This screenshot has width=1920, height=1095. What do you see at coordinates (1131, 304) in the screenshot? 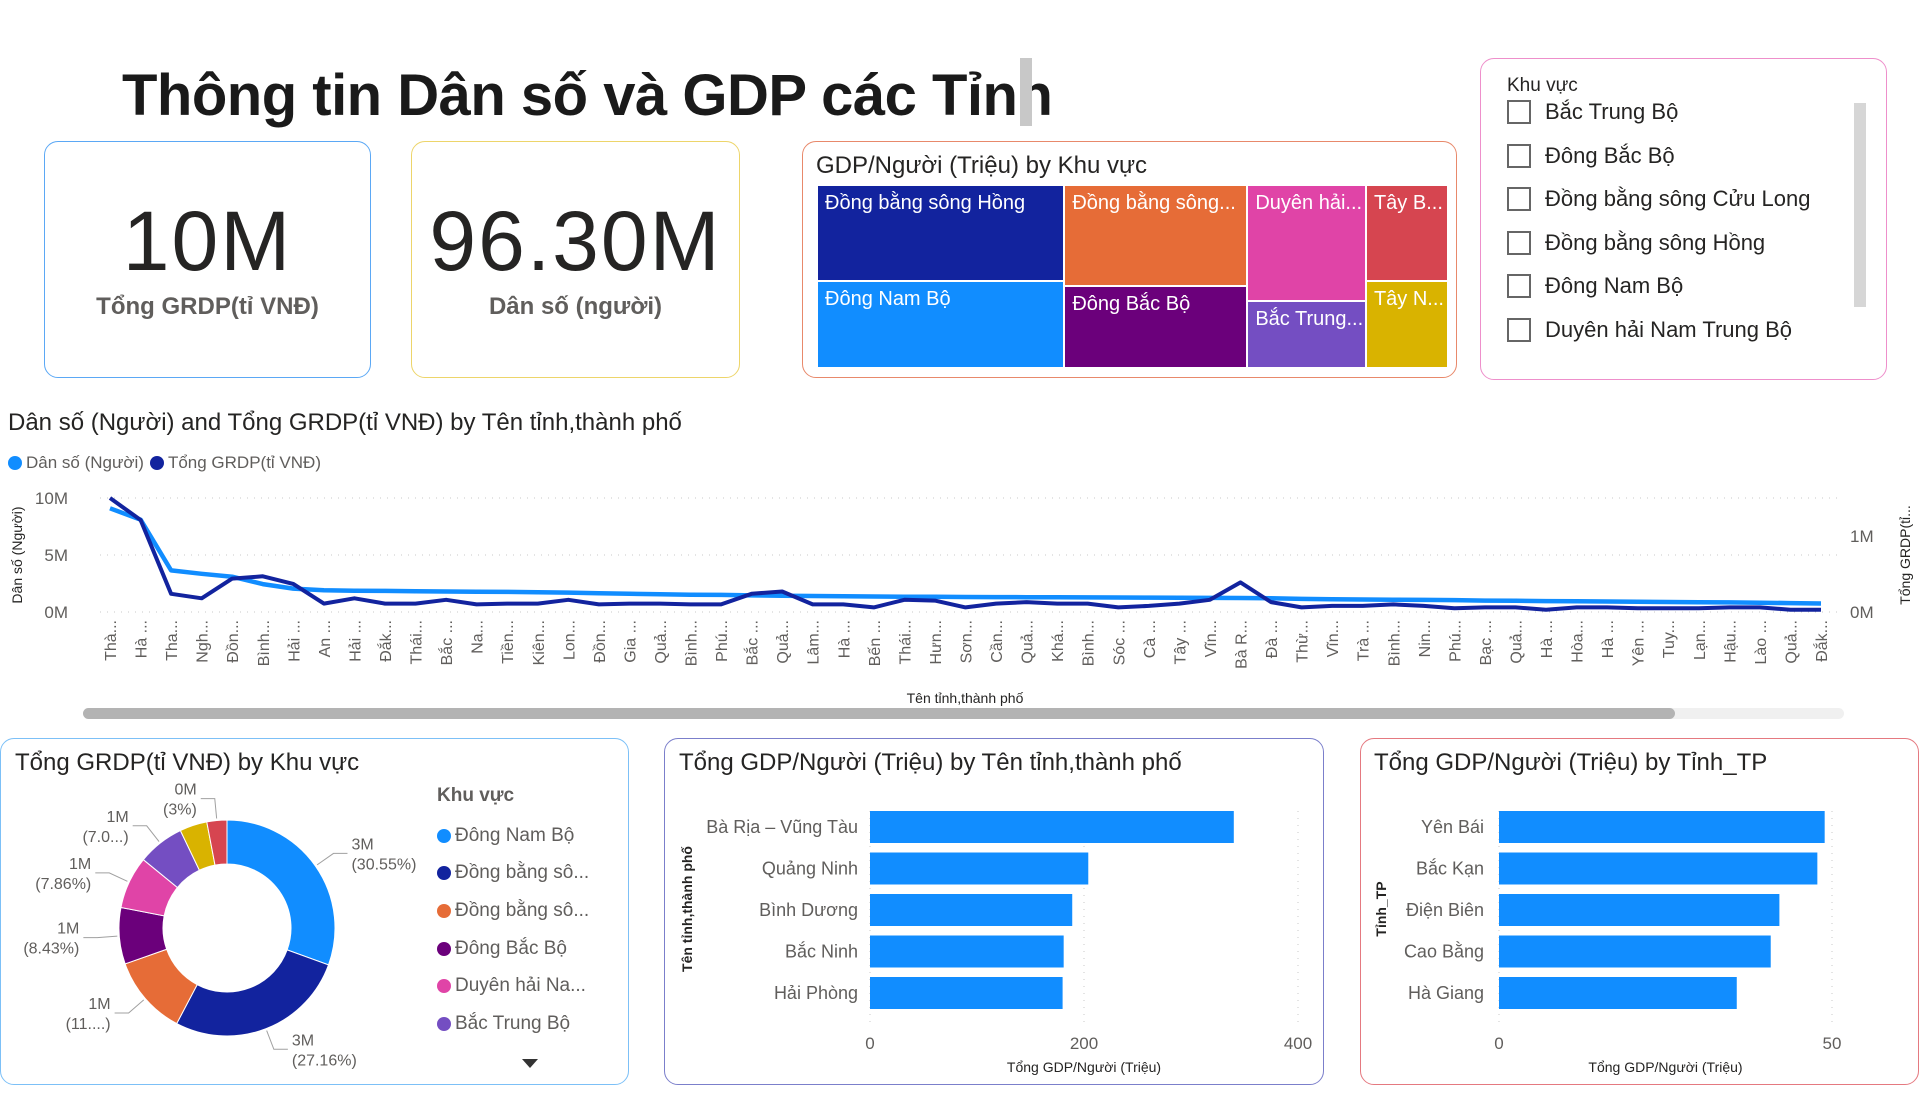
I see `tile-label: Đông Bắc Bộ` at bounding box center [1131, 304].